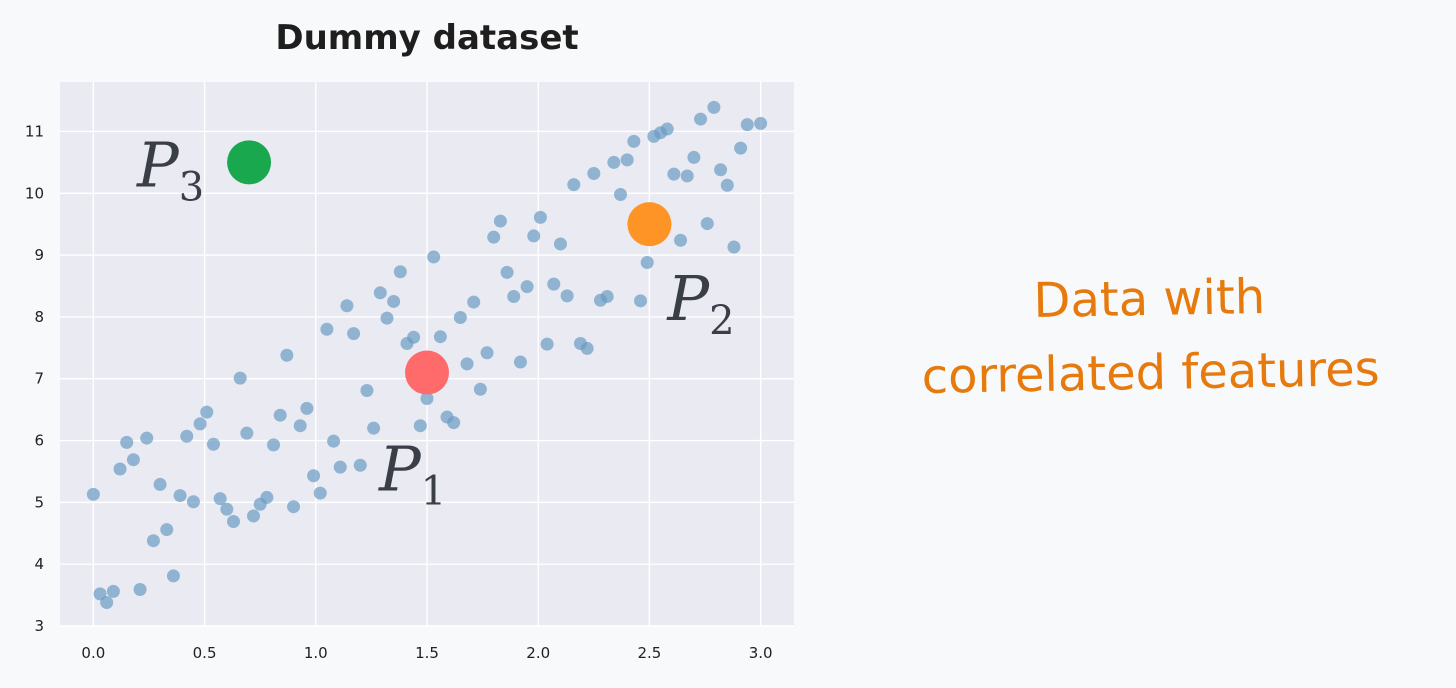 This screenshot has width=1456, height=688. Describe the element at coordinates (249, 162) in the screenshot. I see `highlight-point-p3` at that location.